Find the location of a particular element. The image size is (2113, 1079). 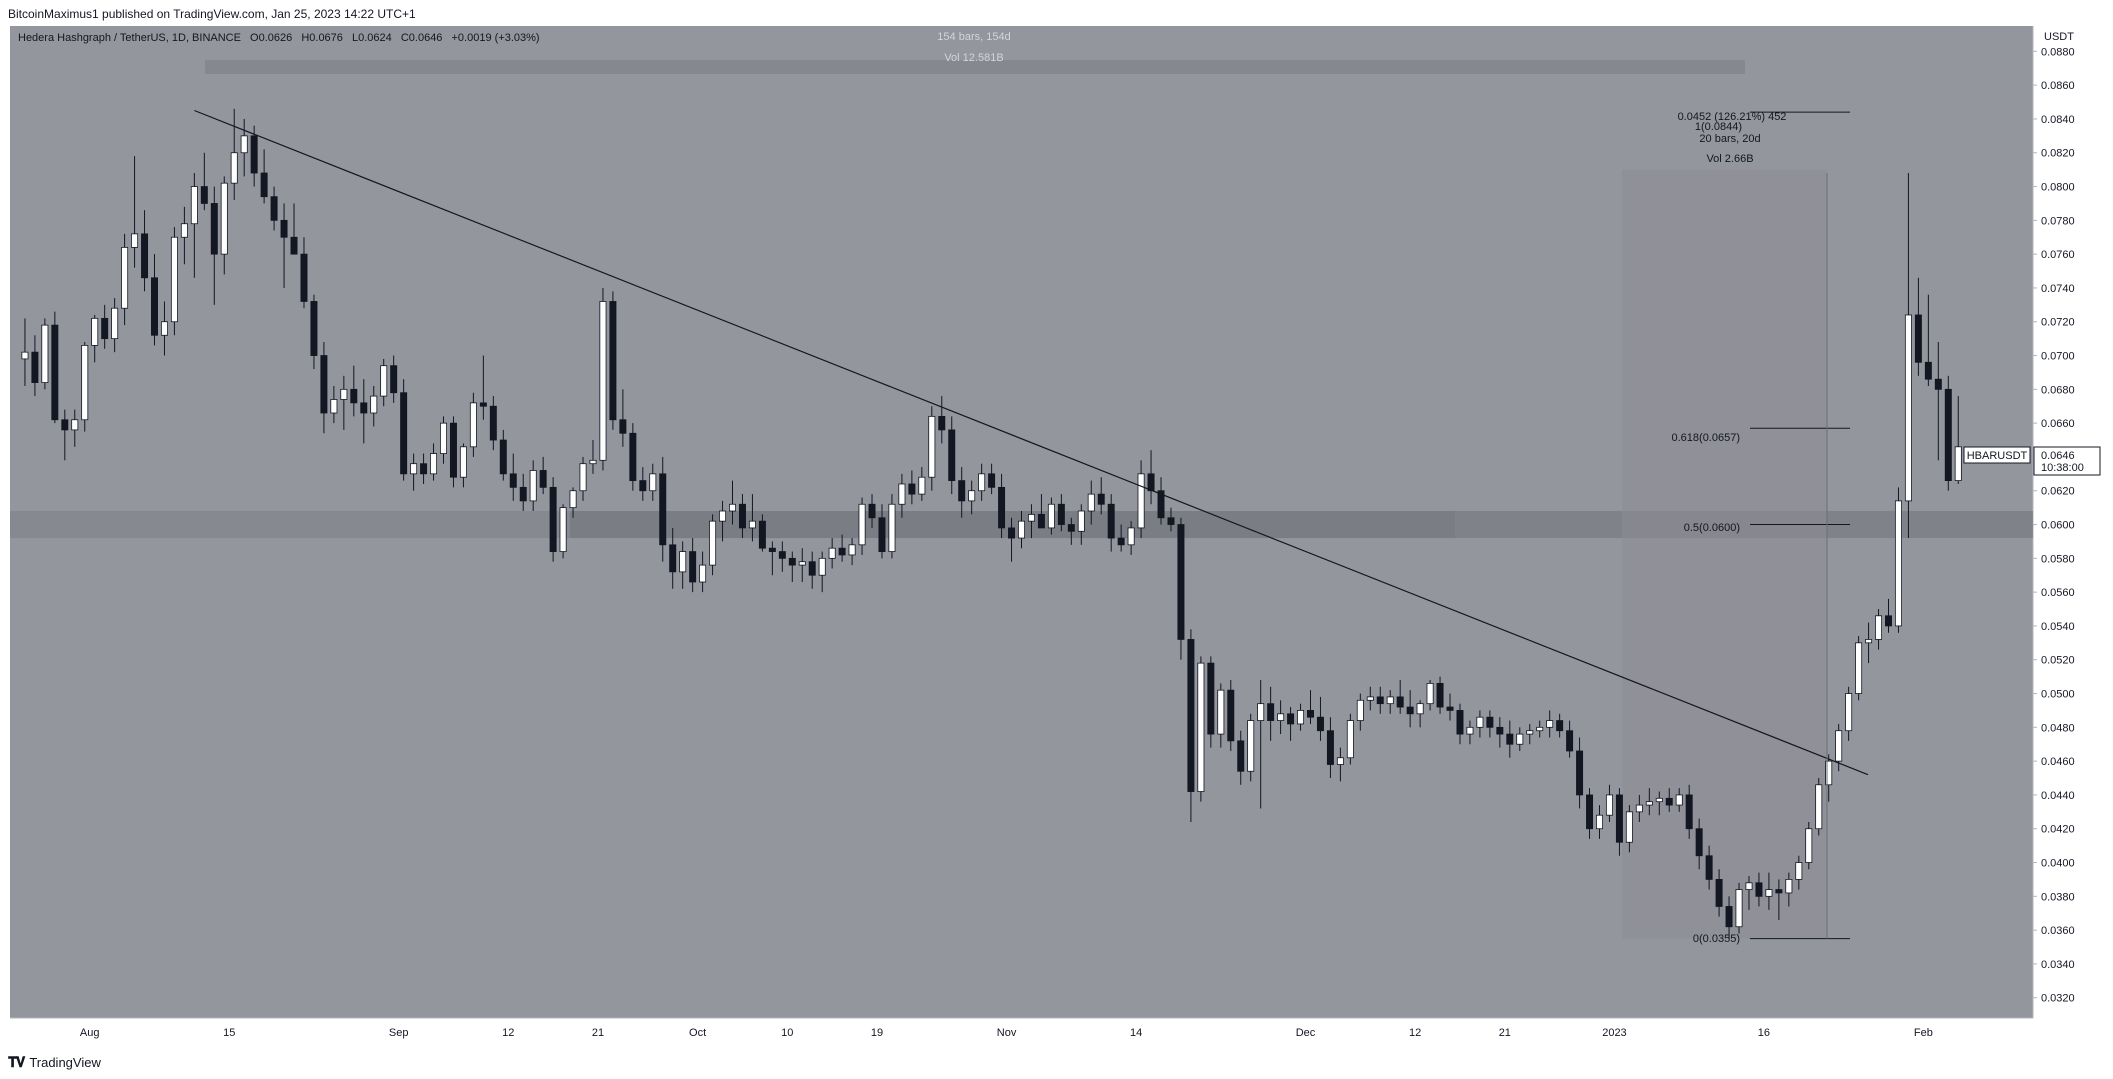

current-price-tag: 0.0646 10:38:00 is located at coordinates (2067, 461).